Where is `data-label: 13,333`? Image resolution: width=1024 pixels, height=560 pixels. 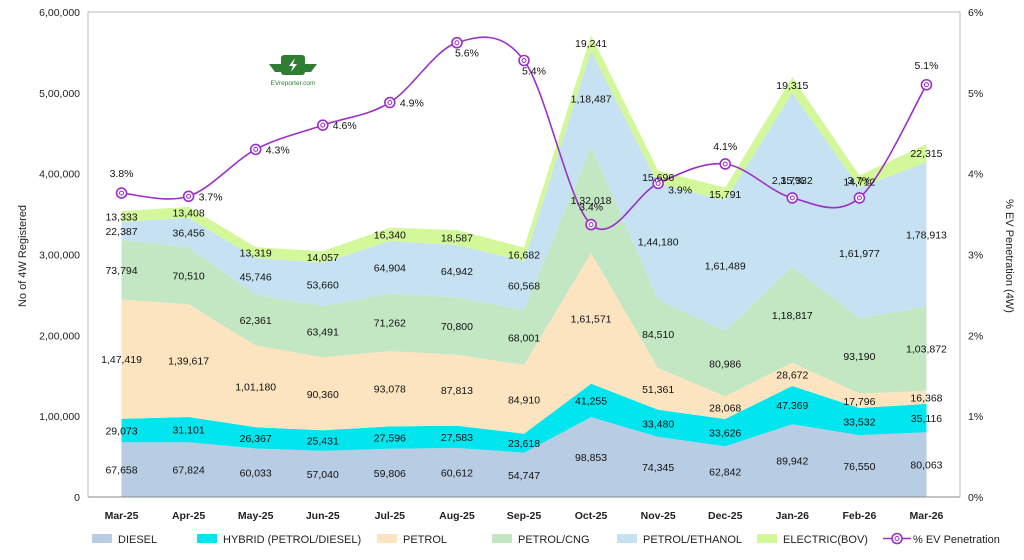
data-label: 13,333 is located at coordinates (121, 218).